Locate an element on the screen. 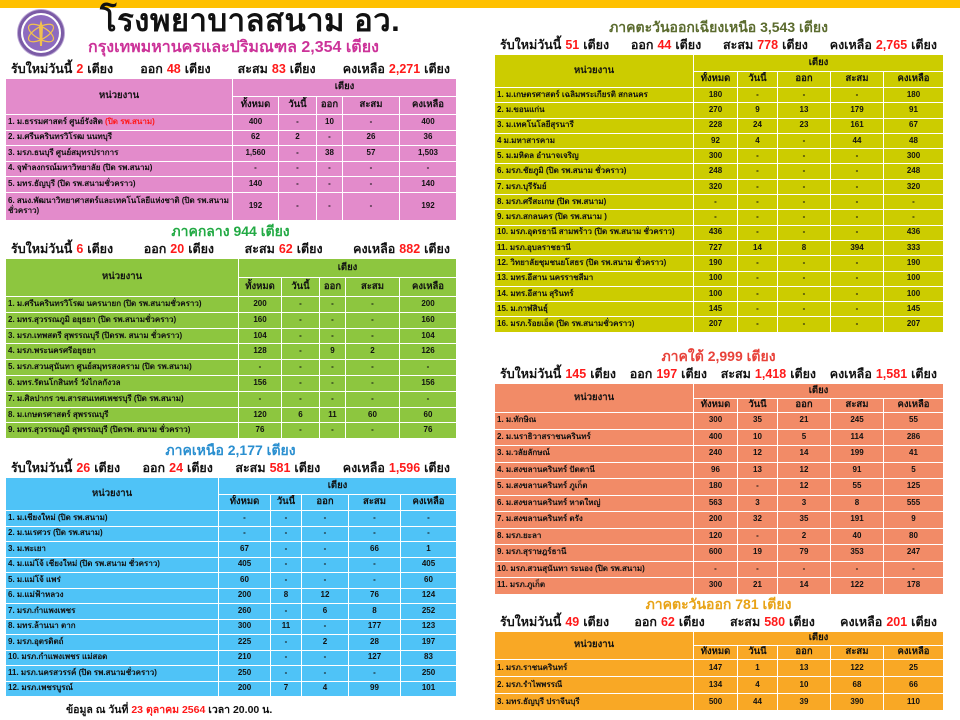 The image size is (960, 720). column-header: คงเหลือ is located at coordinates (428, 287).